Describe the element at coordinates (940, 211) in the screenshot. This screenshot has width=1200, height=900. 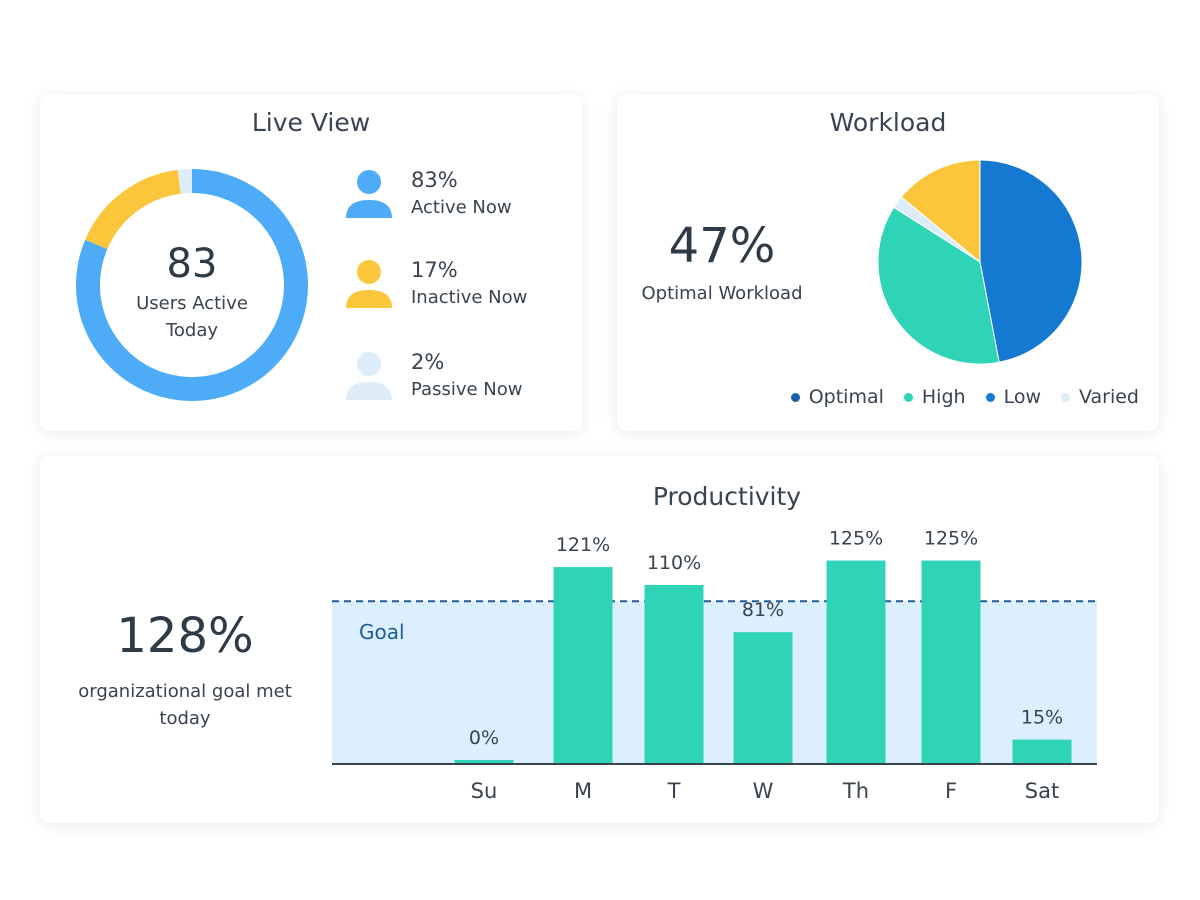
I see `pie-slice-optimal` at that location.